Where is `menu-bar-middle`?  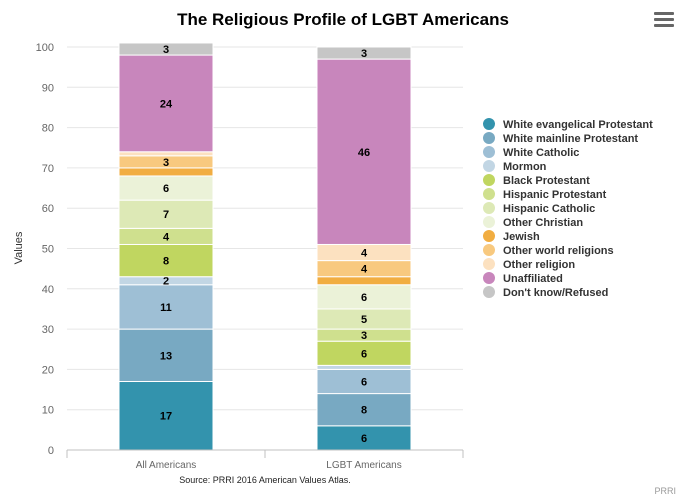
menu-bar-middle is located at coordinates (664, 19).